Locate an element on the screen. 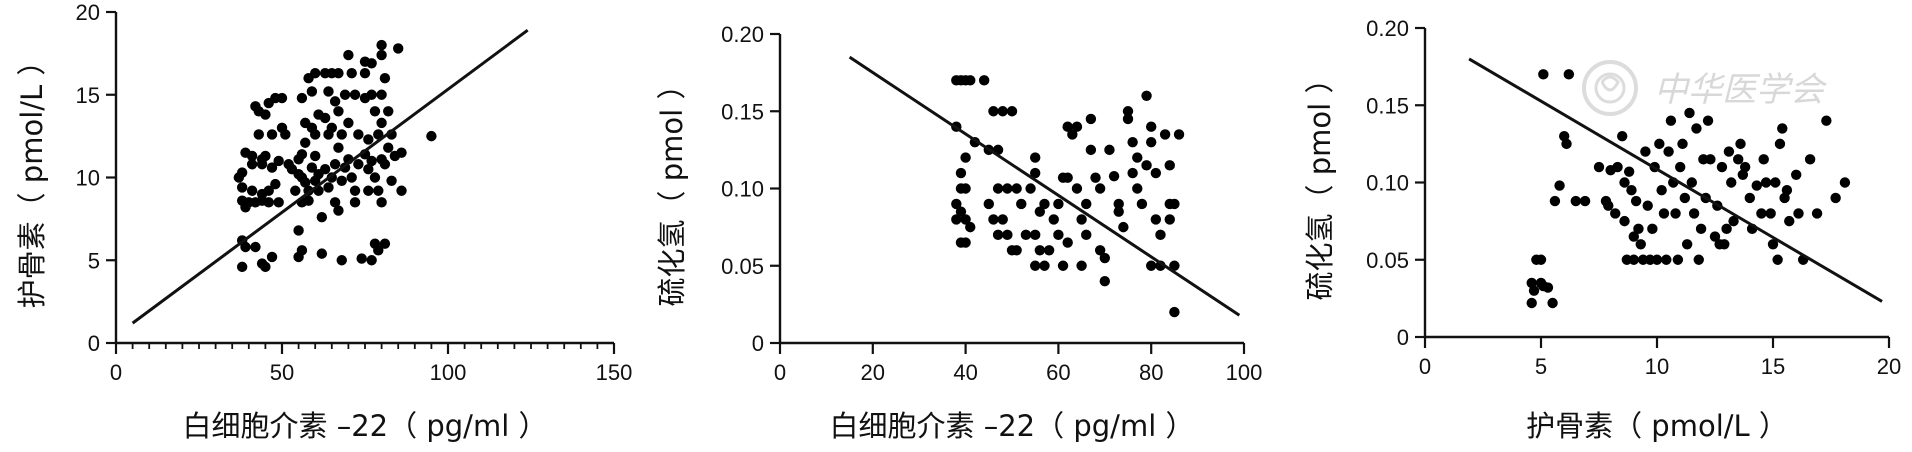 The width and height of the screenshot is (1912, 452). watermark-text: 中华医学会 is located at coordinates (1741, 90).